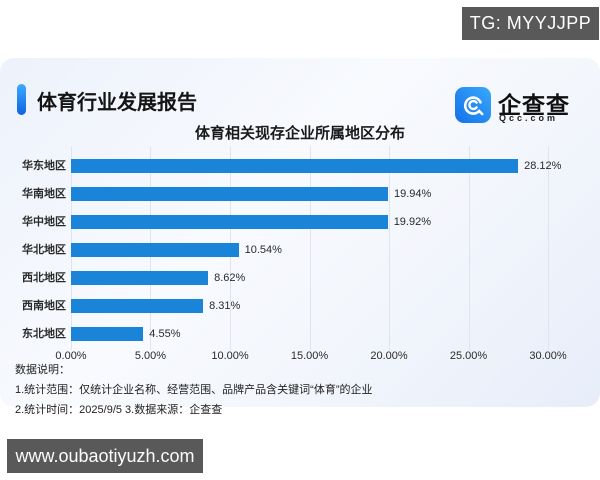 The height and width of the screenshot is (480, 600). Describe the element at coordinates (473, 105) in the screenshot. I see `qcc-spiral-c-icon` at that location.